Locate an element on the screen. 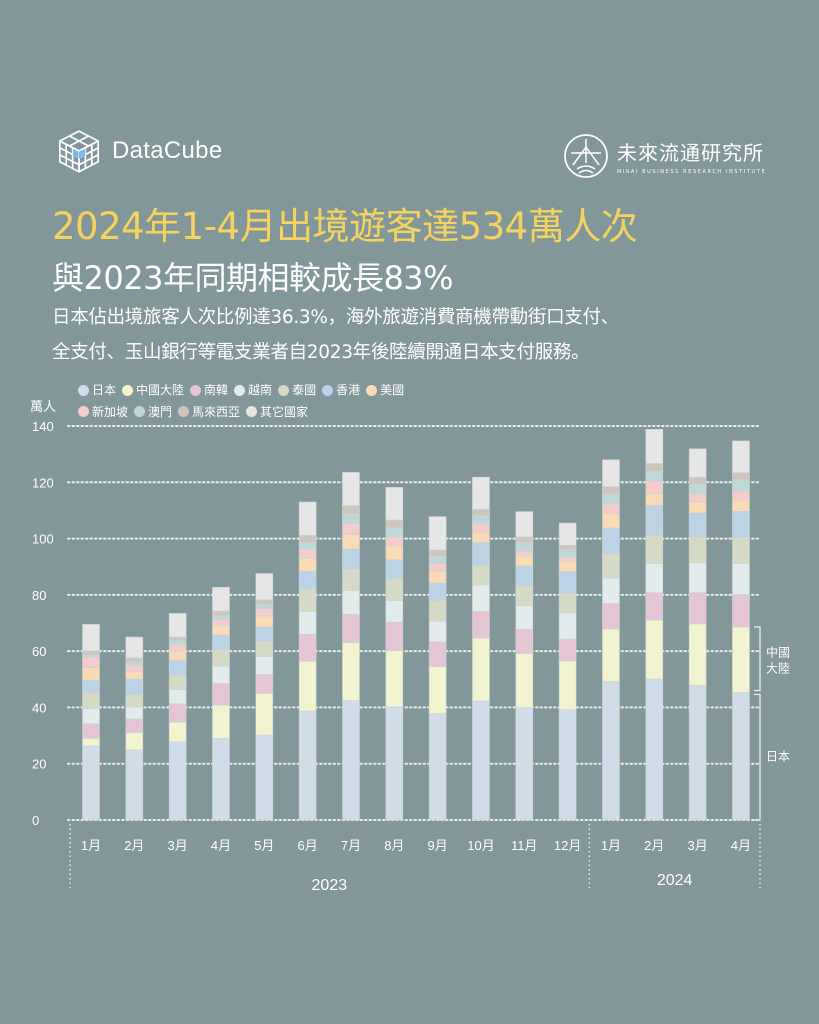  legend-label: 澳門 is located at coordinates (160, 411).